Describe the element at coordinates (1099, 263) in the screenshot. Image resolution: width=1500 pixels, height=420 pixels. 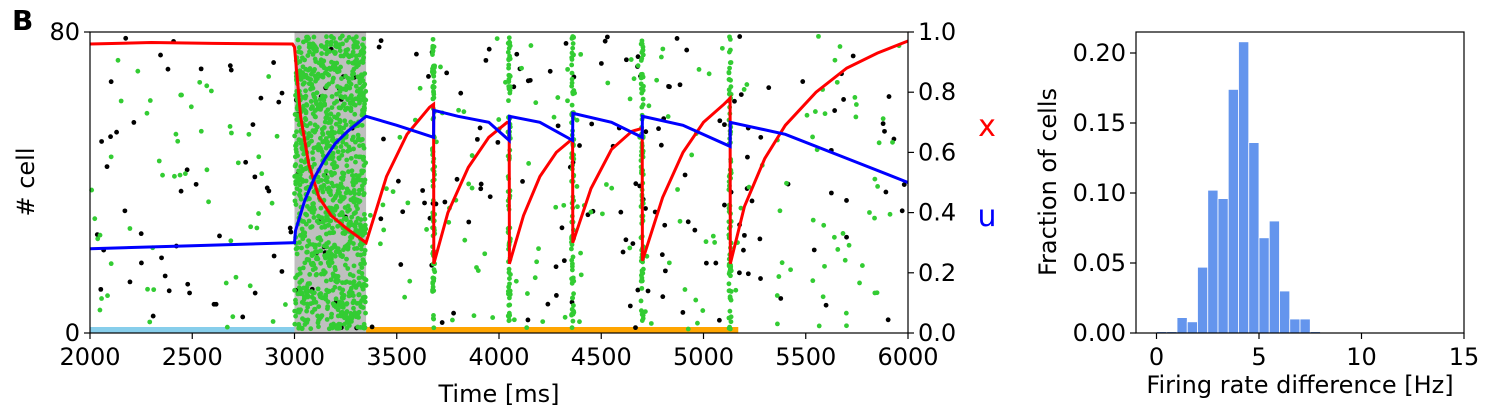
I see `hist-y-tick-label: 0.05` at that location.